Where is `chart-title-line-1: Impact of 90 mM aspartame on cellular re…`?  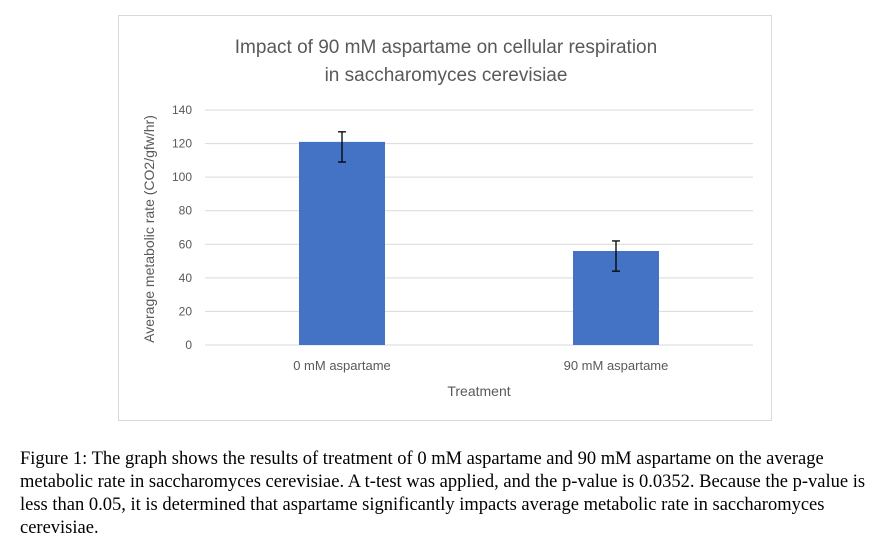 chart-title-line-1: Impact of 90 mM aspartame on cellular re… is located at coordinates (446, 47).